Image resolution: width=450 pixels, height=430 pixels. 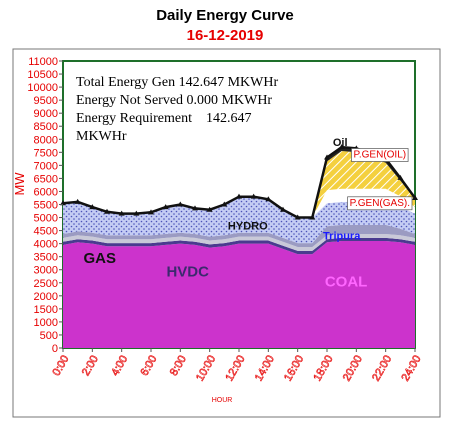 I want to click on x-tick-label: 6:00, so click(x=148, y=366).